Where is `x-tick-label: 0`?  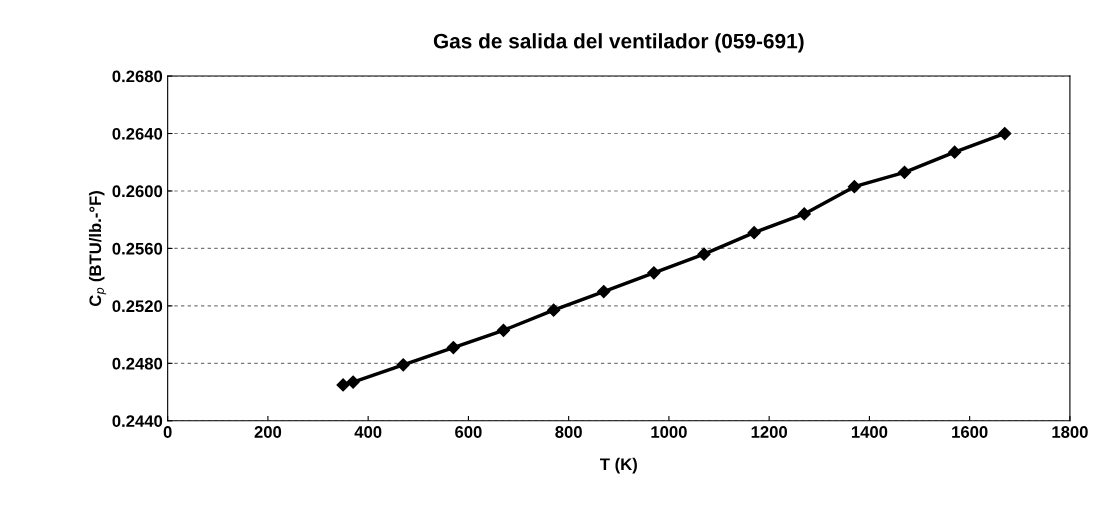 x-tick-label: 0 is located at coordinates (167, 432).